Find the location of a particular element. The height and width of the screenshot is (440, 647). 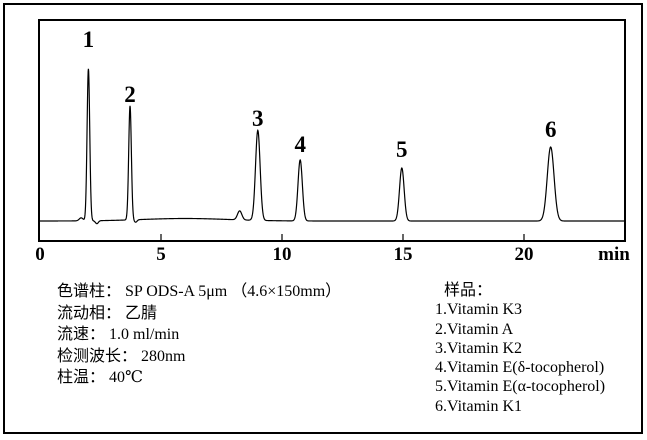

sample-item-3: 3.Vitamin K2 is located at coordinates (479, 348).